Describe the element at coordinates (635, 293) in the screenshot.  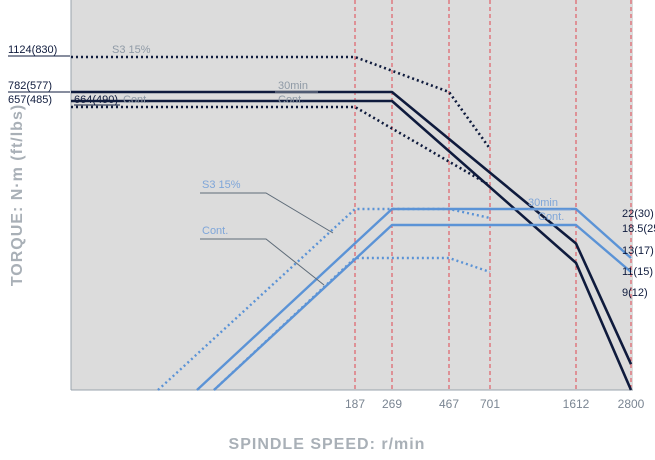
I see `power-label-9: 9(12)` at that location.